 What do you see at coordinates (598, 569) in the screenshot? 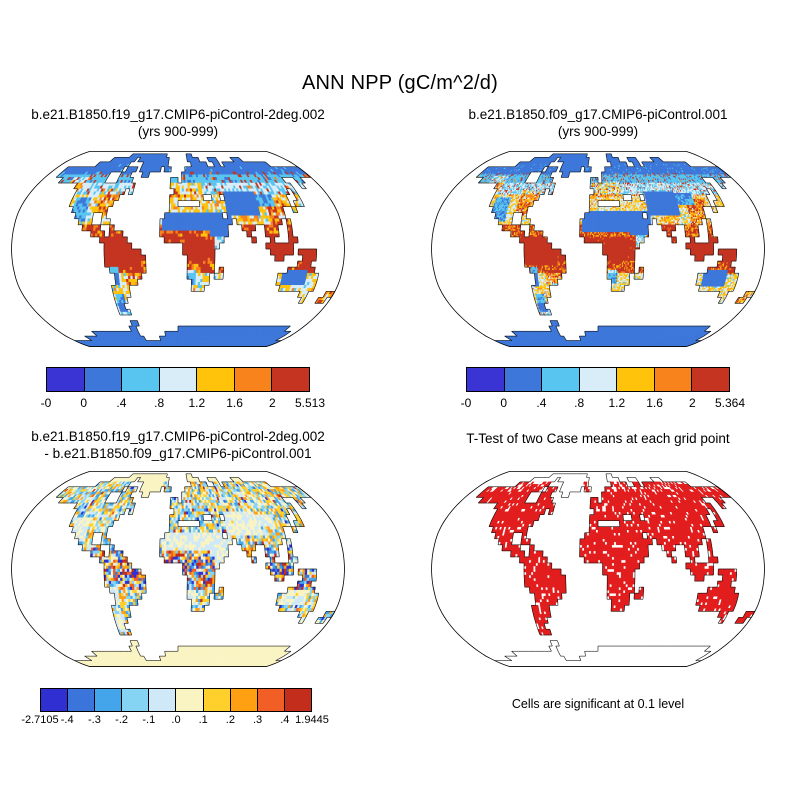
I see `ttest-significance-map` at bounding box center [598, 569].